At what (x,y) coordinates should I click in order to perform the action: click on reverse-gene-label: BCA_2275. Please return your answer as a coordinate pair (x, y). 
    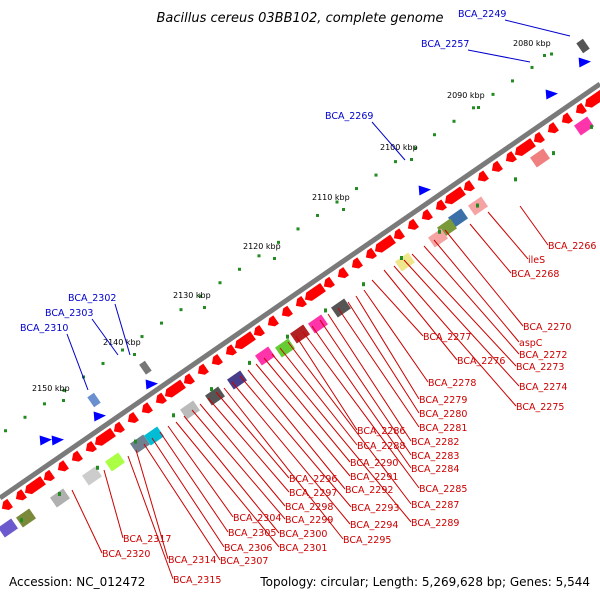
    Looking at the image, I should click on (540, 407).